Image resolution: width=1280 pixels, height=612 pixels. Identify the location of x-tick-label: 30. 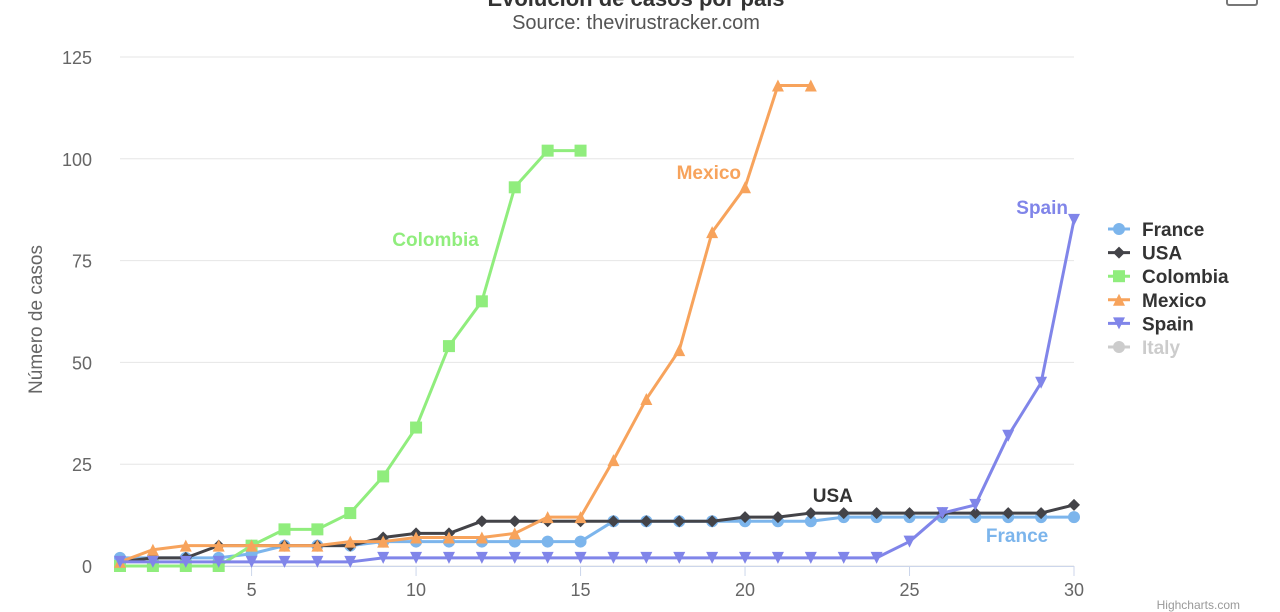
(1074, 590).